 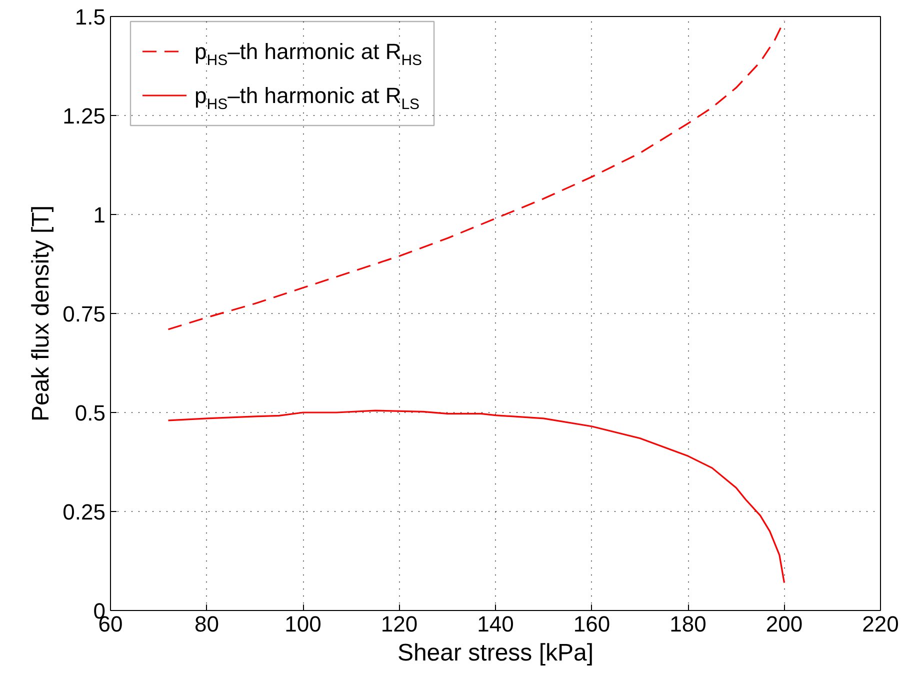 I want to click on x-axis-title: Shear stress [kPa], so click(x=495, y=653).